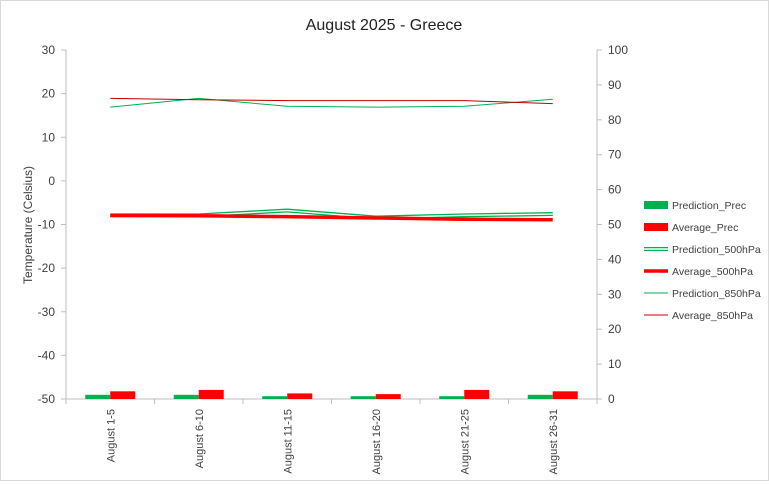 The image size is (769, 485). Describe the element at coordinates (331, 217) in the screenshot. I see `line-average-500hpa` at that location.